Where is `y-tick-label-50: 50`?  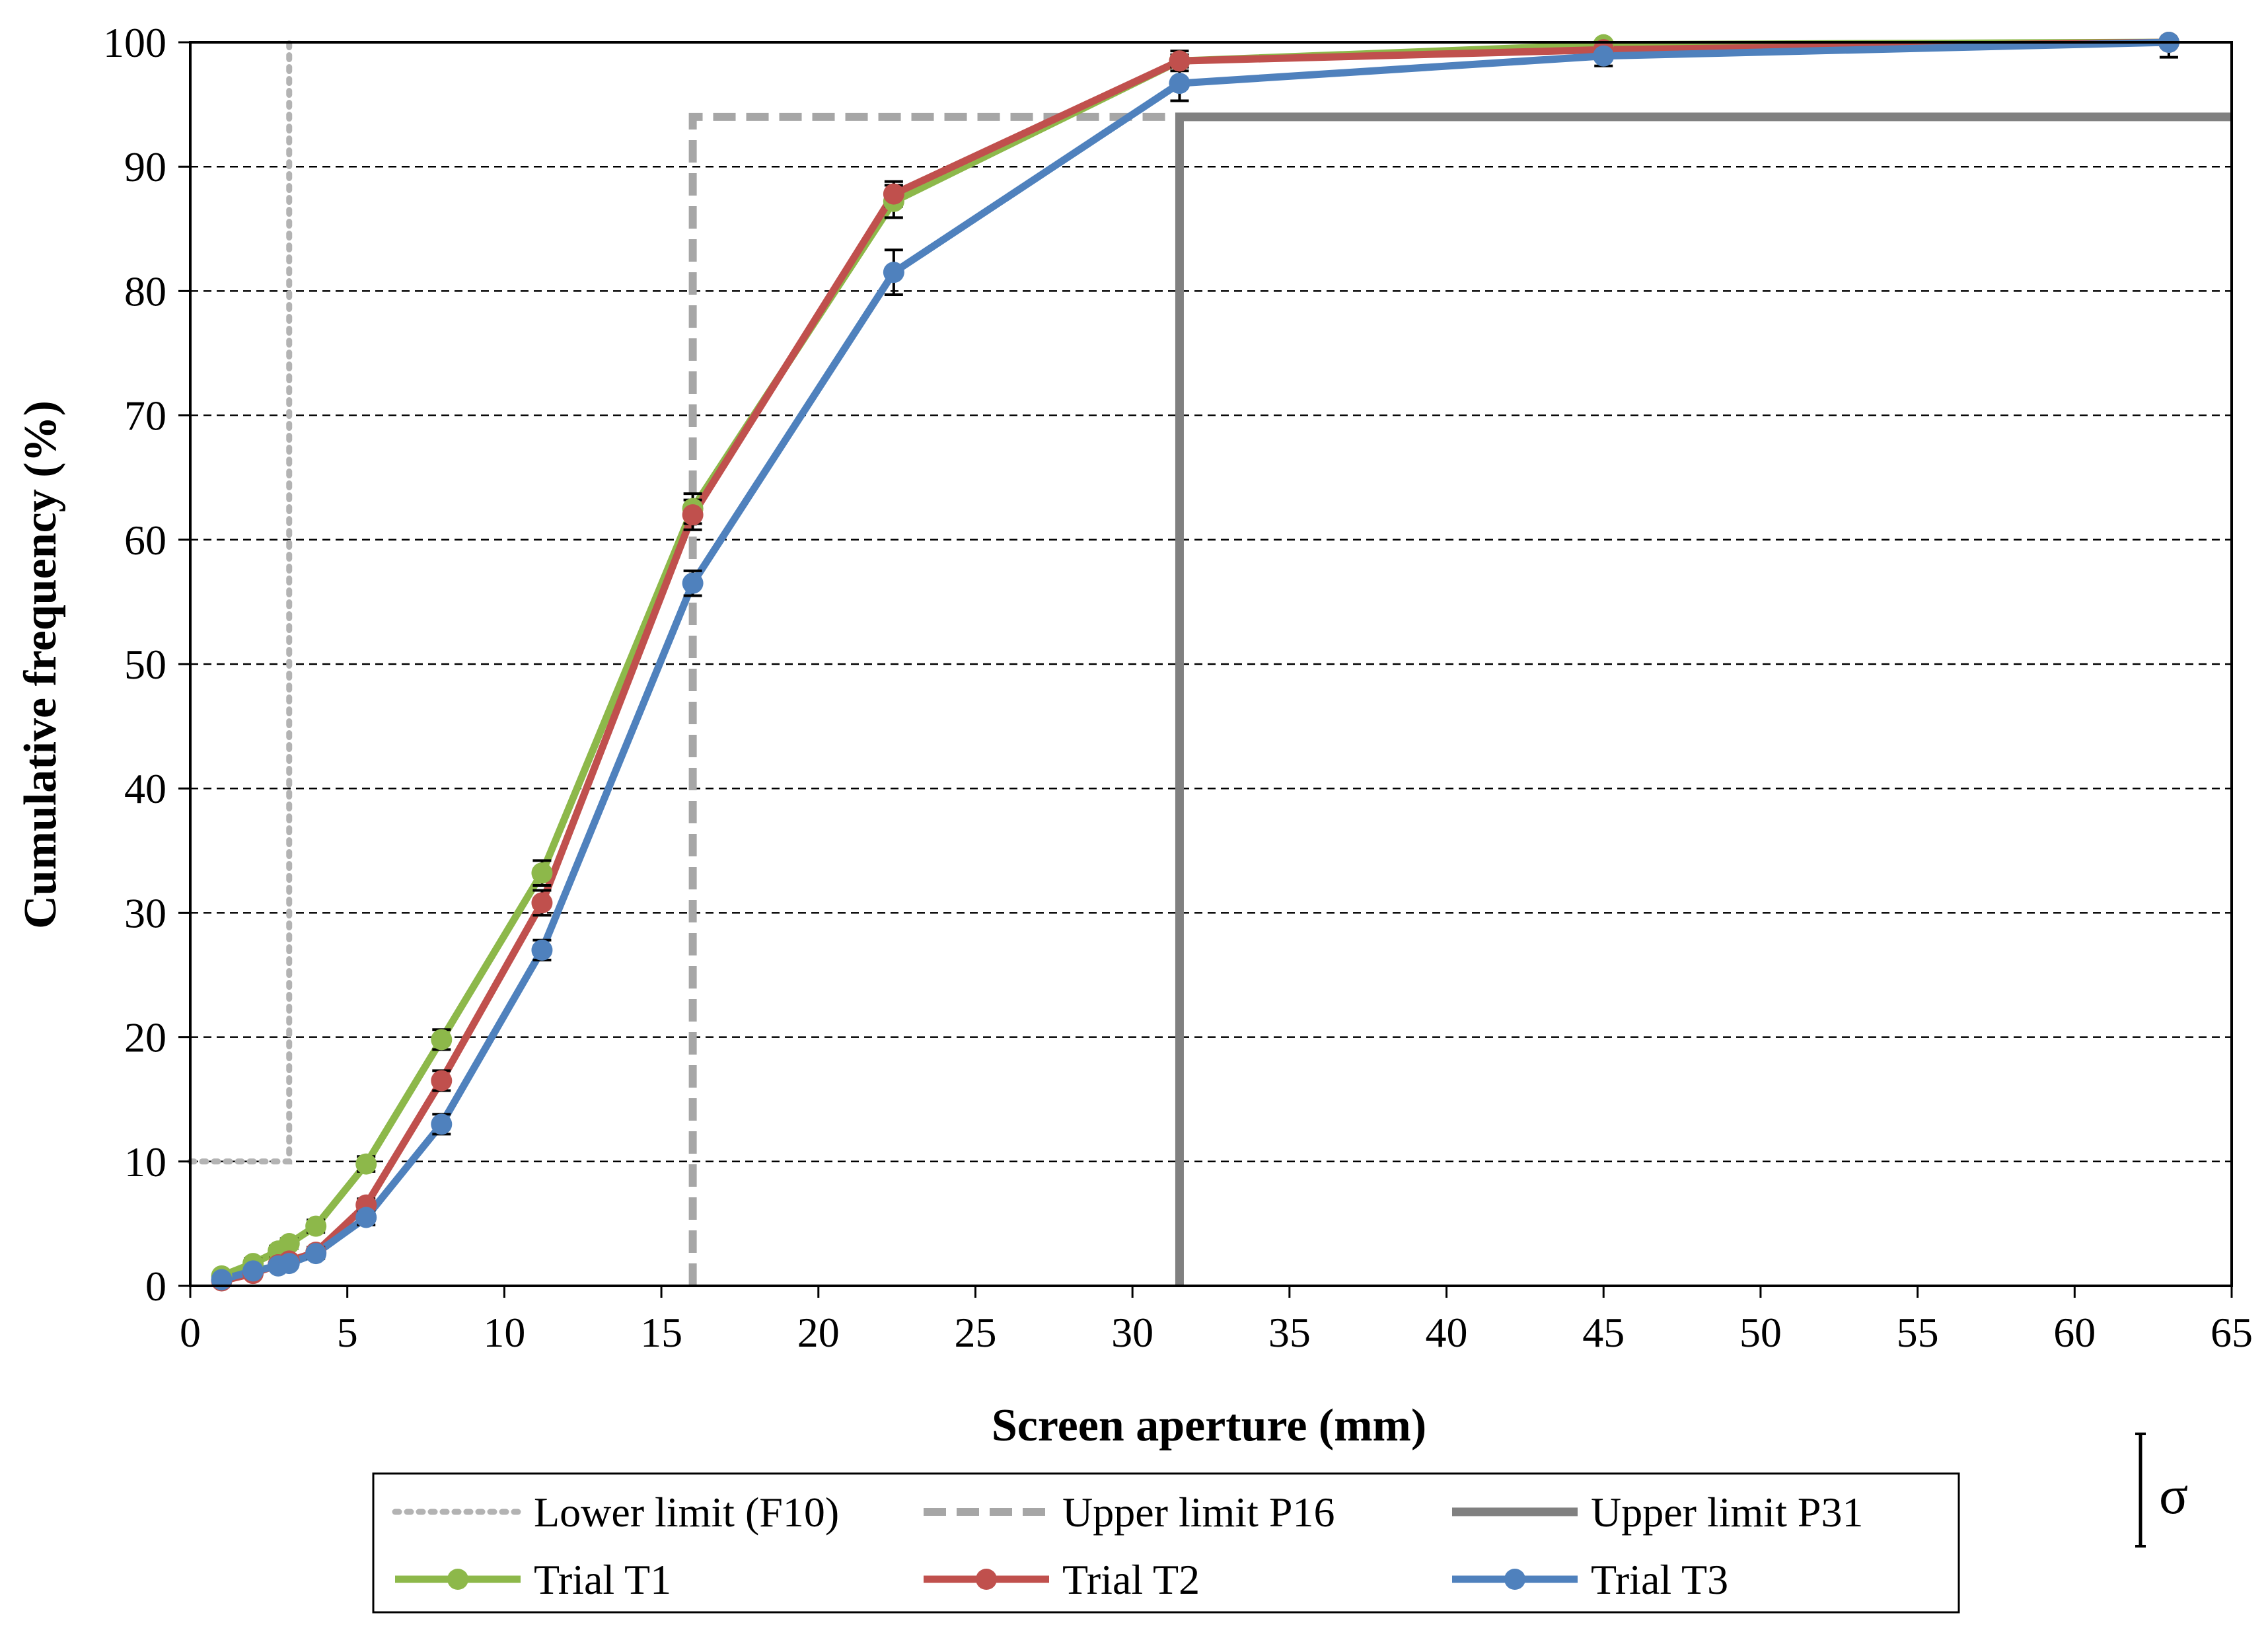 y-tick-label-50: 50 is located at coordinates (145, 664).